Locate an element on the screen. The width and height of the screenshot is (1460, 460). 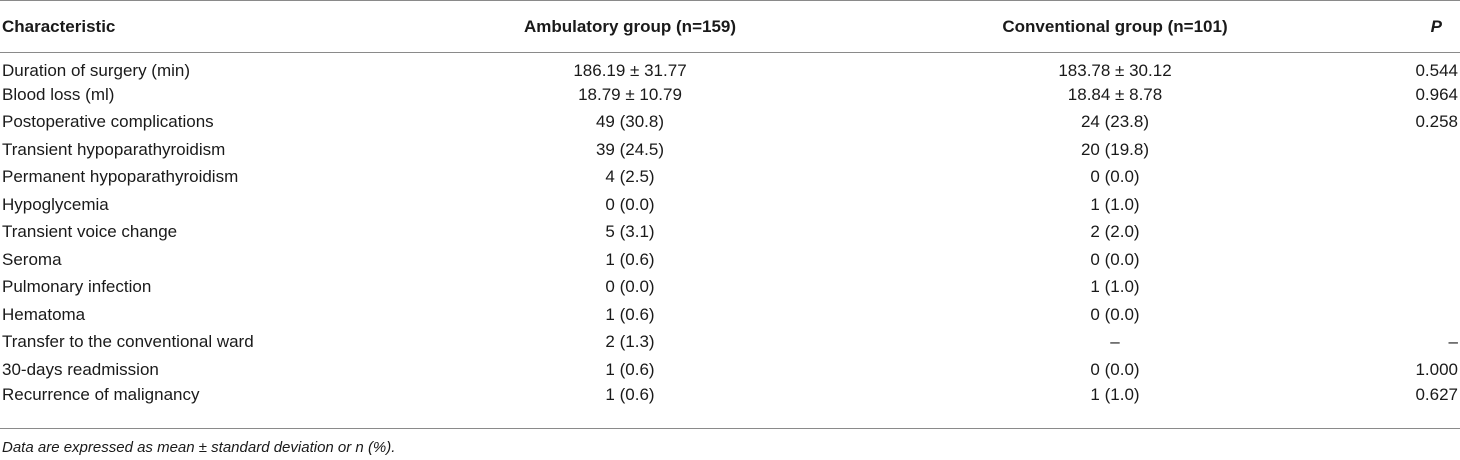
cell-ambulatory: 186.19 ± 31.77 is located at coordinates (630, 70).